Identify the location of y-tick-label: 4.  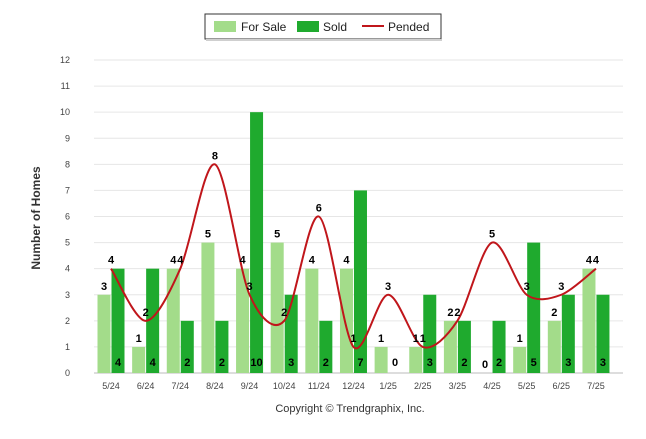
(67, 269).